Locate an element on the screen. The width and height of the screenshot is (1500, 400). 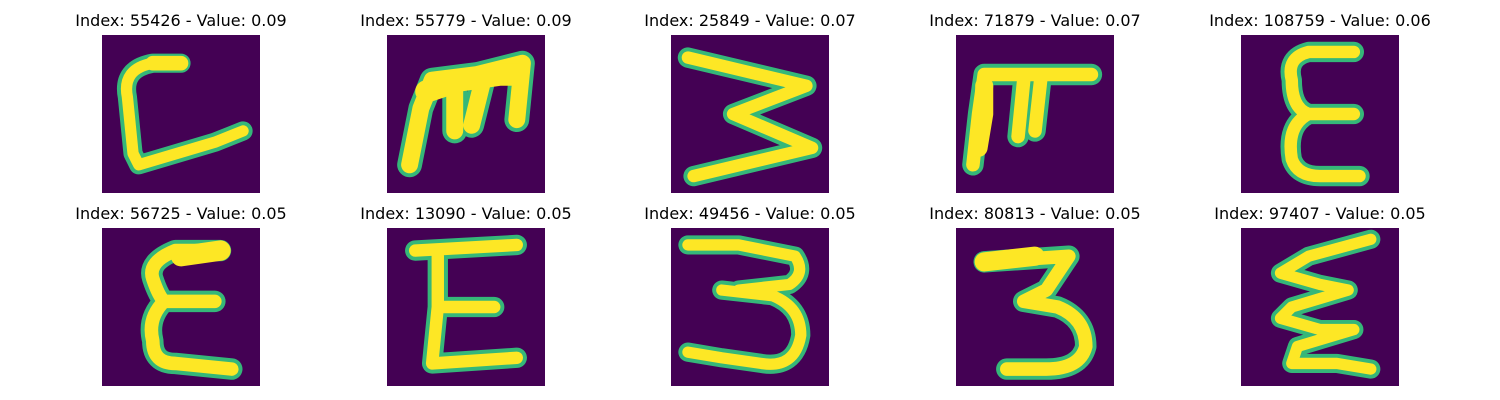
panel-6: Index: 56725 - Value: 0.05 is located at coordinates (181, 299).